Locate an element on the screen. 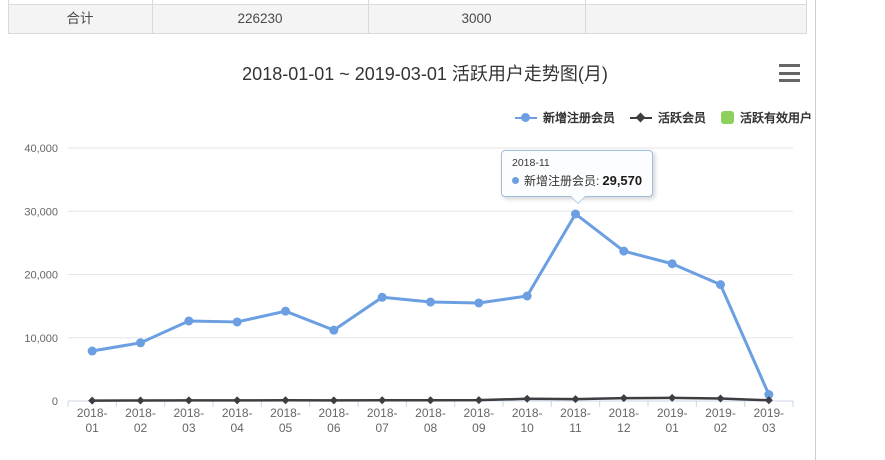 The height and width of the screenshot is (460, 885). line-diamond-marker-icon is located at coordinates (640, 118).